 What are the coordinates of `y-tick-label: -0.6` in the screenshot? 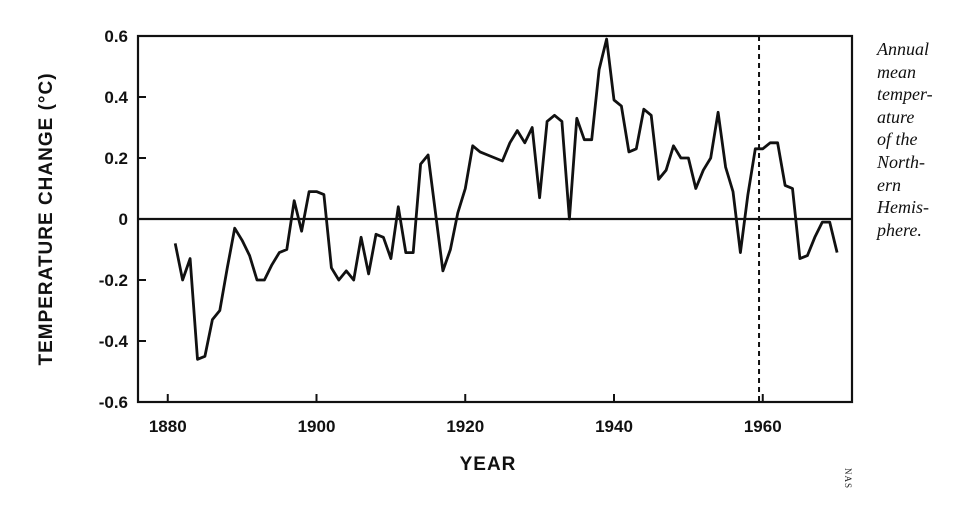 It's located at (113, 402).